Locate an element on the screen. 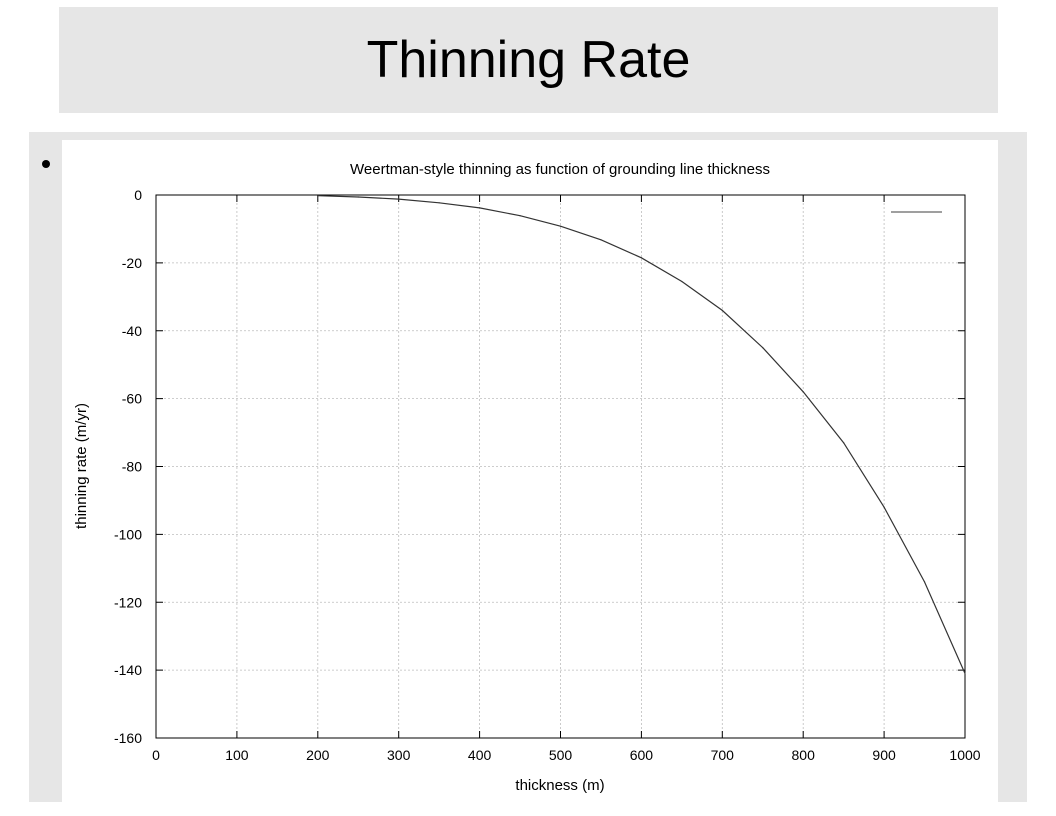  slide-title-bar: Thinning Rate is located at coordinates (528, 60).